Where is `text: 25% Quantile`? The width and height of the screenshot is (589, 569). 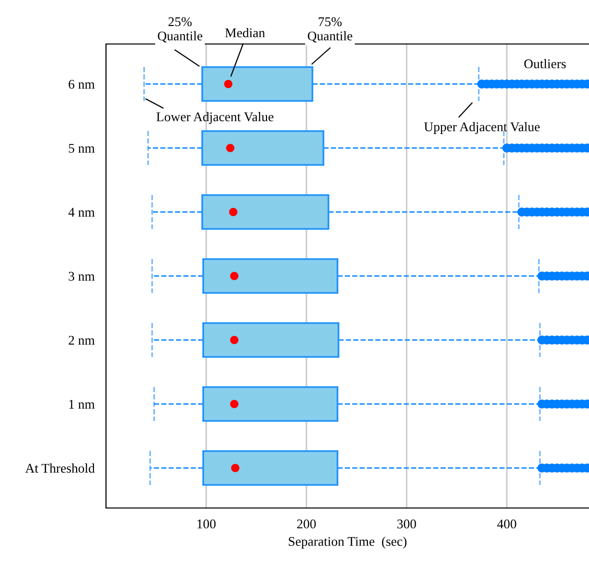 text: 25% Quantile is located at coordinates (180, 29).